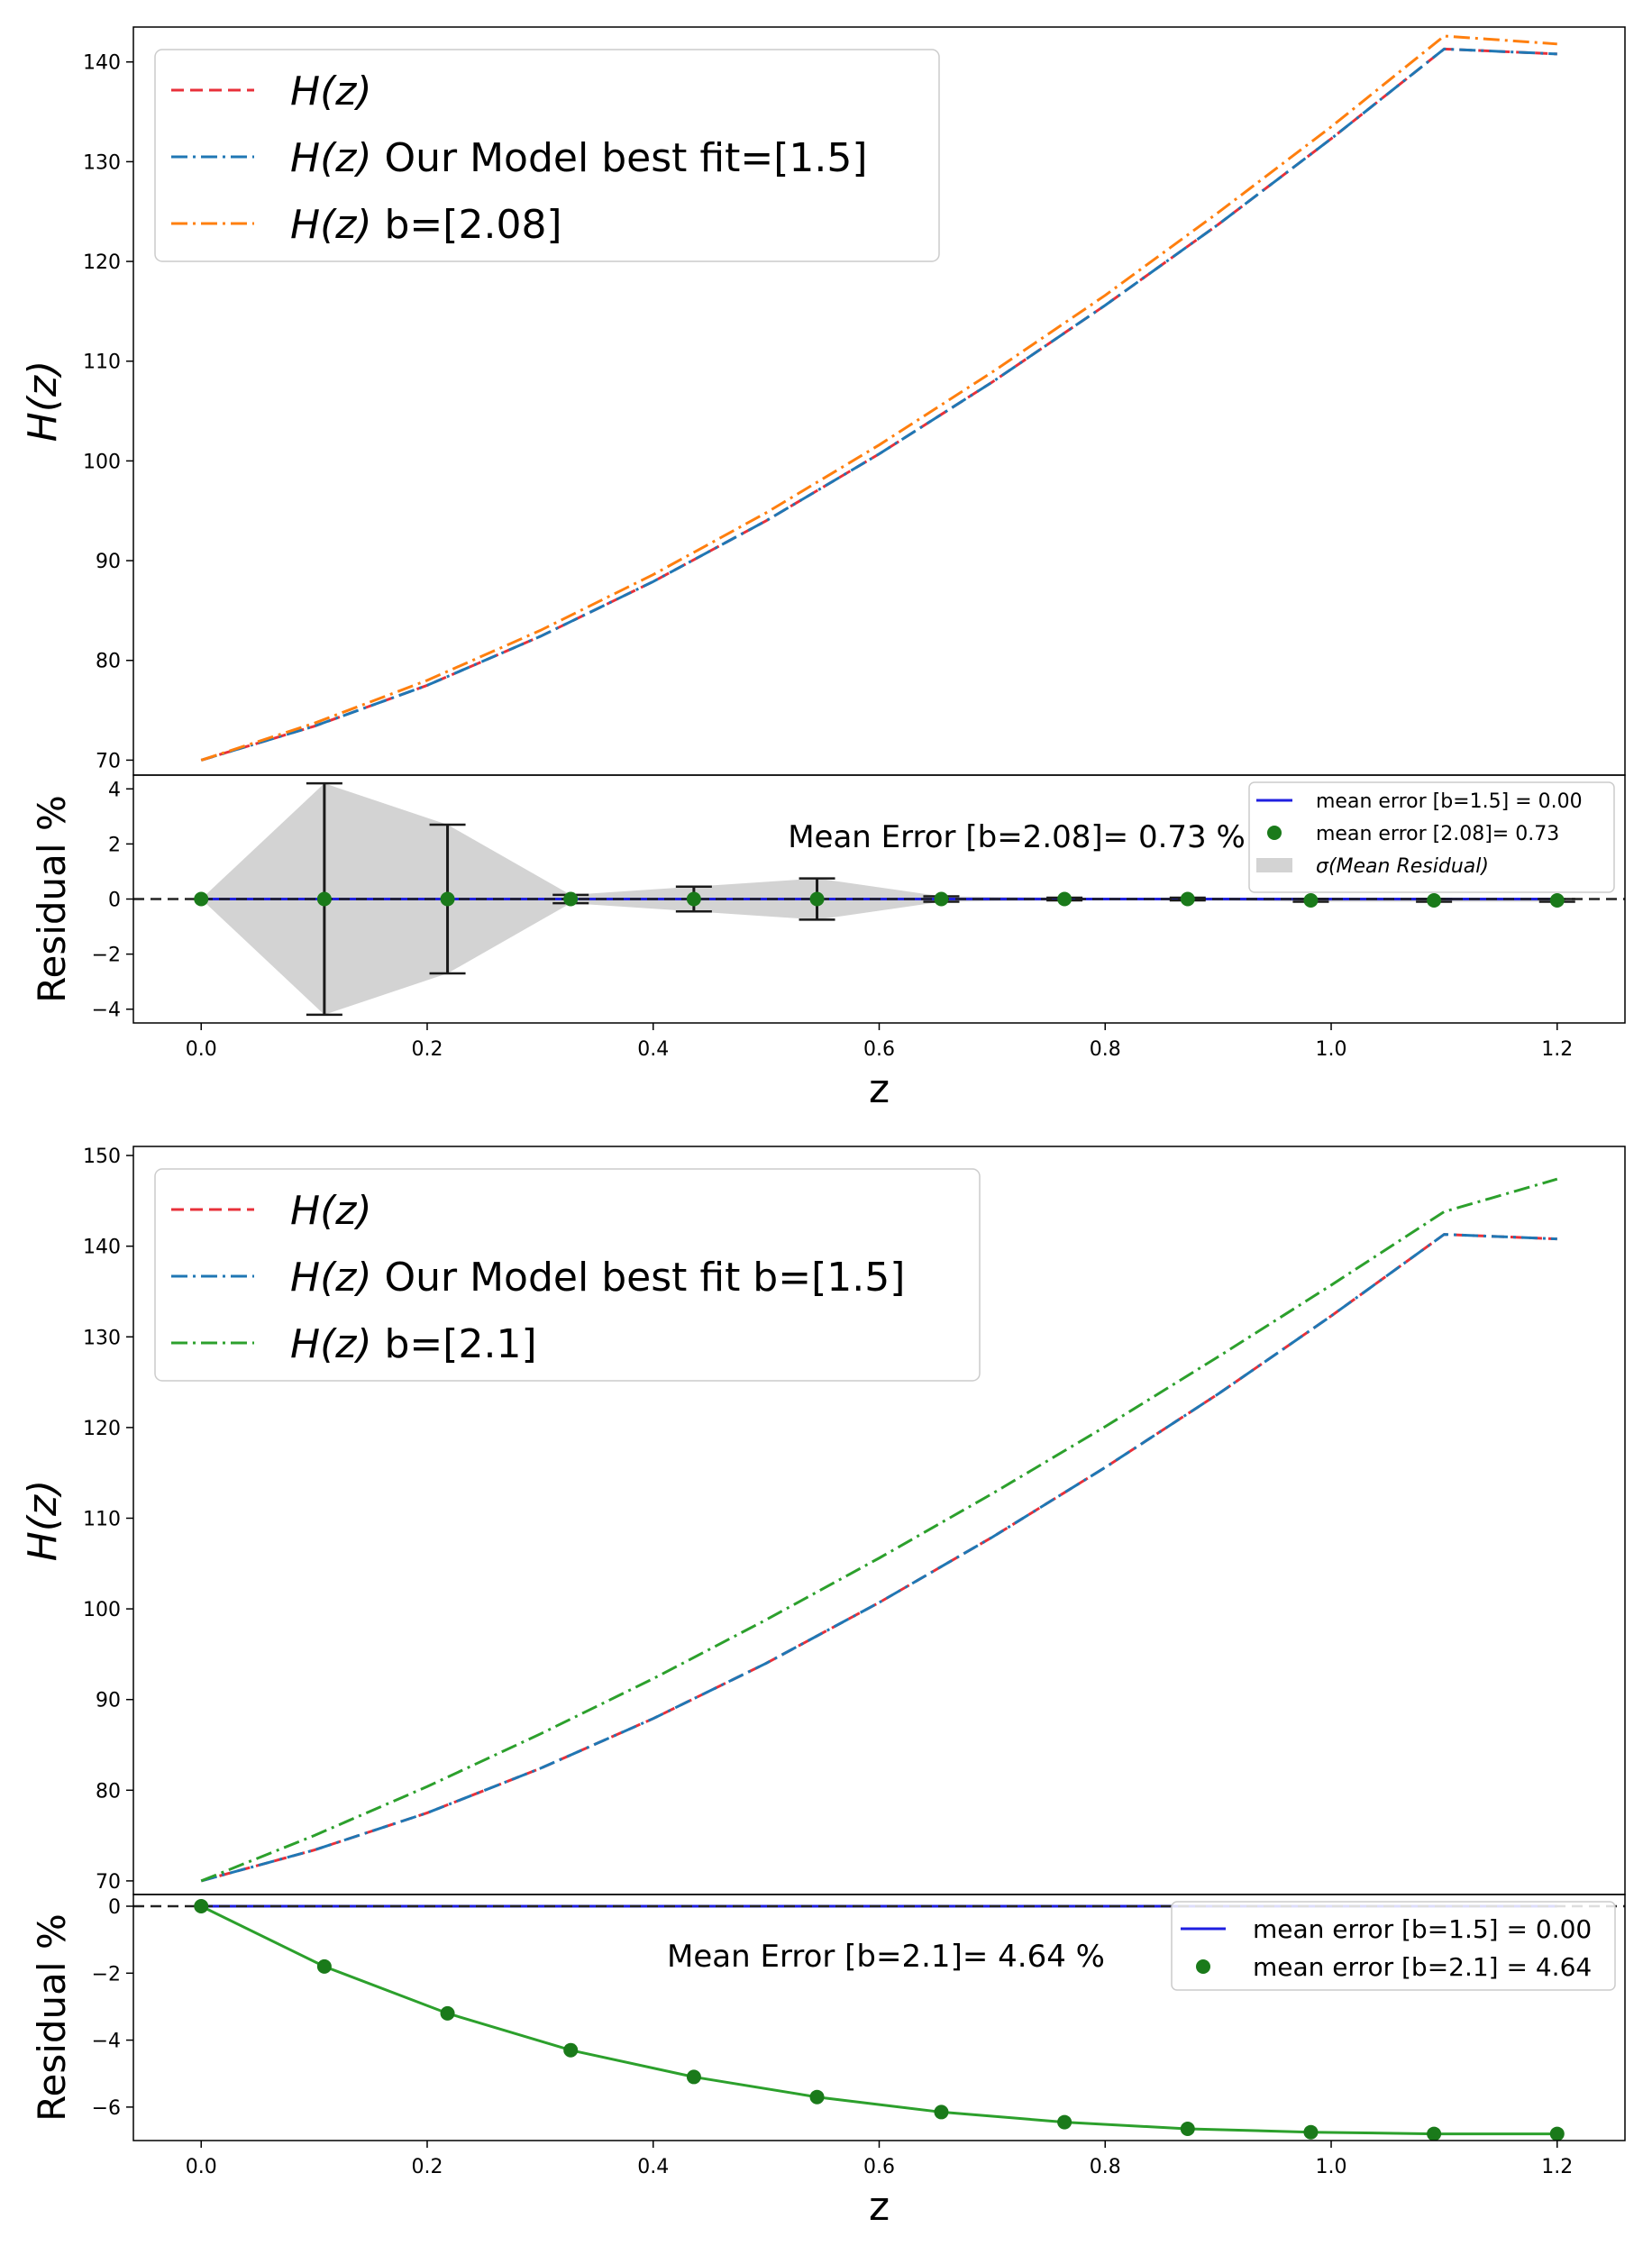 The image size is (1652, 2246). I want to click on legend-entry: mean error [2.08]= 0.73, so click(1437, 834).